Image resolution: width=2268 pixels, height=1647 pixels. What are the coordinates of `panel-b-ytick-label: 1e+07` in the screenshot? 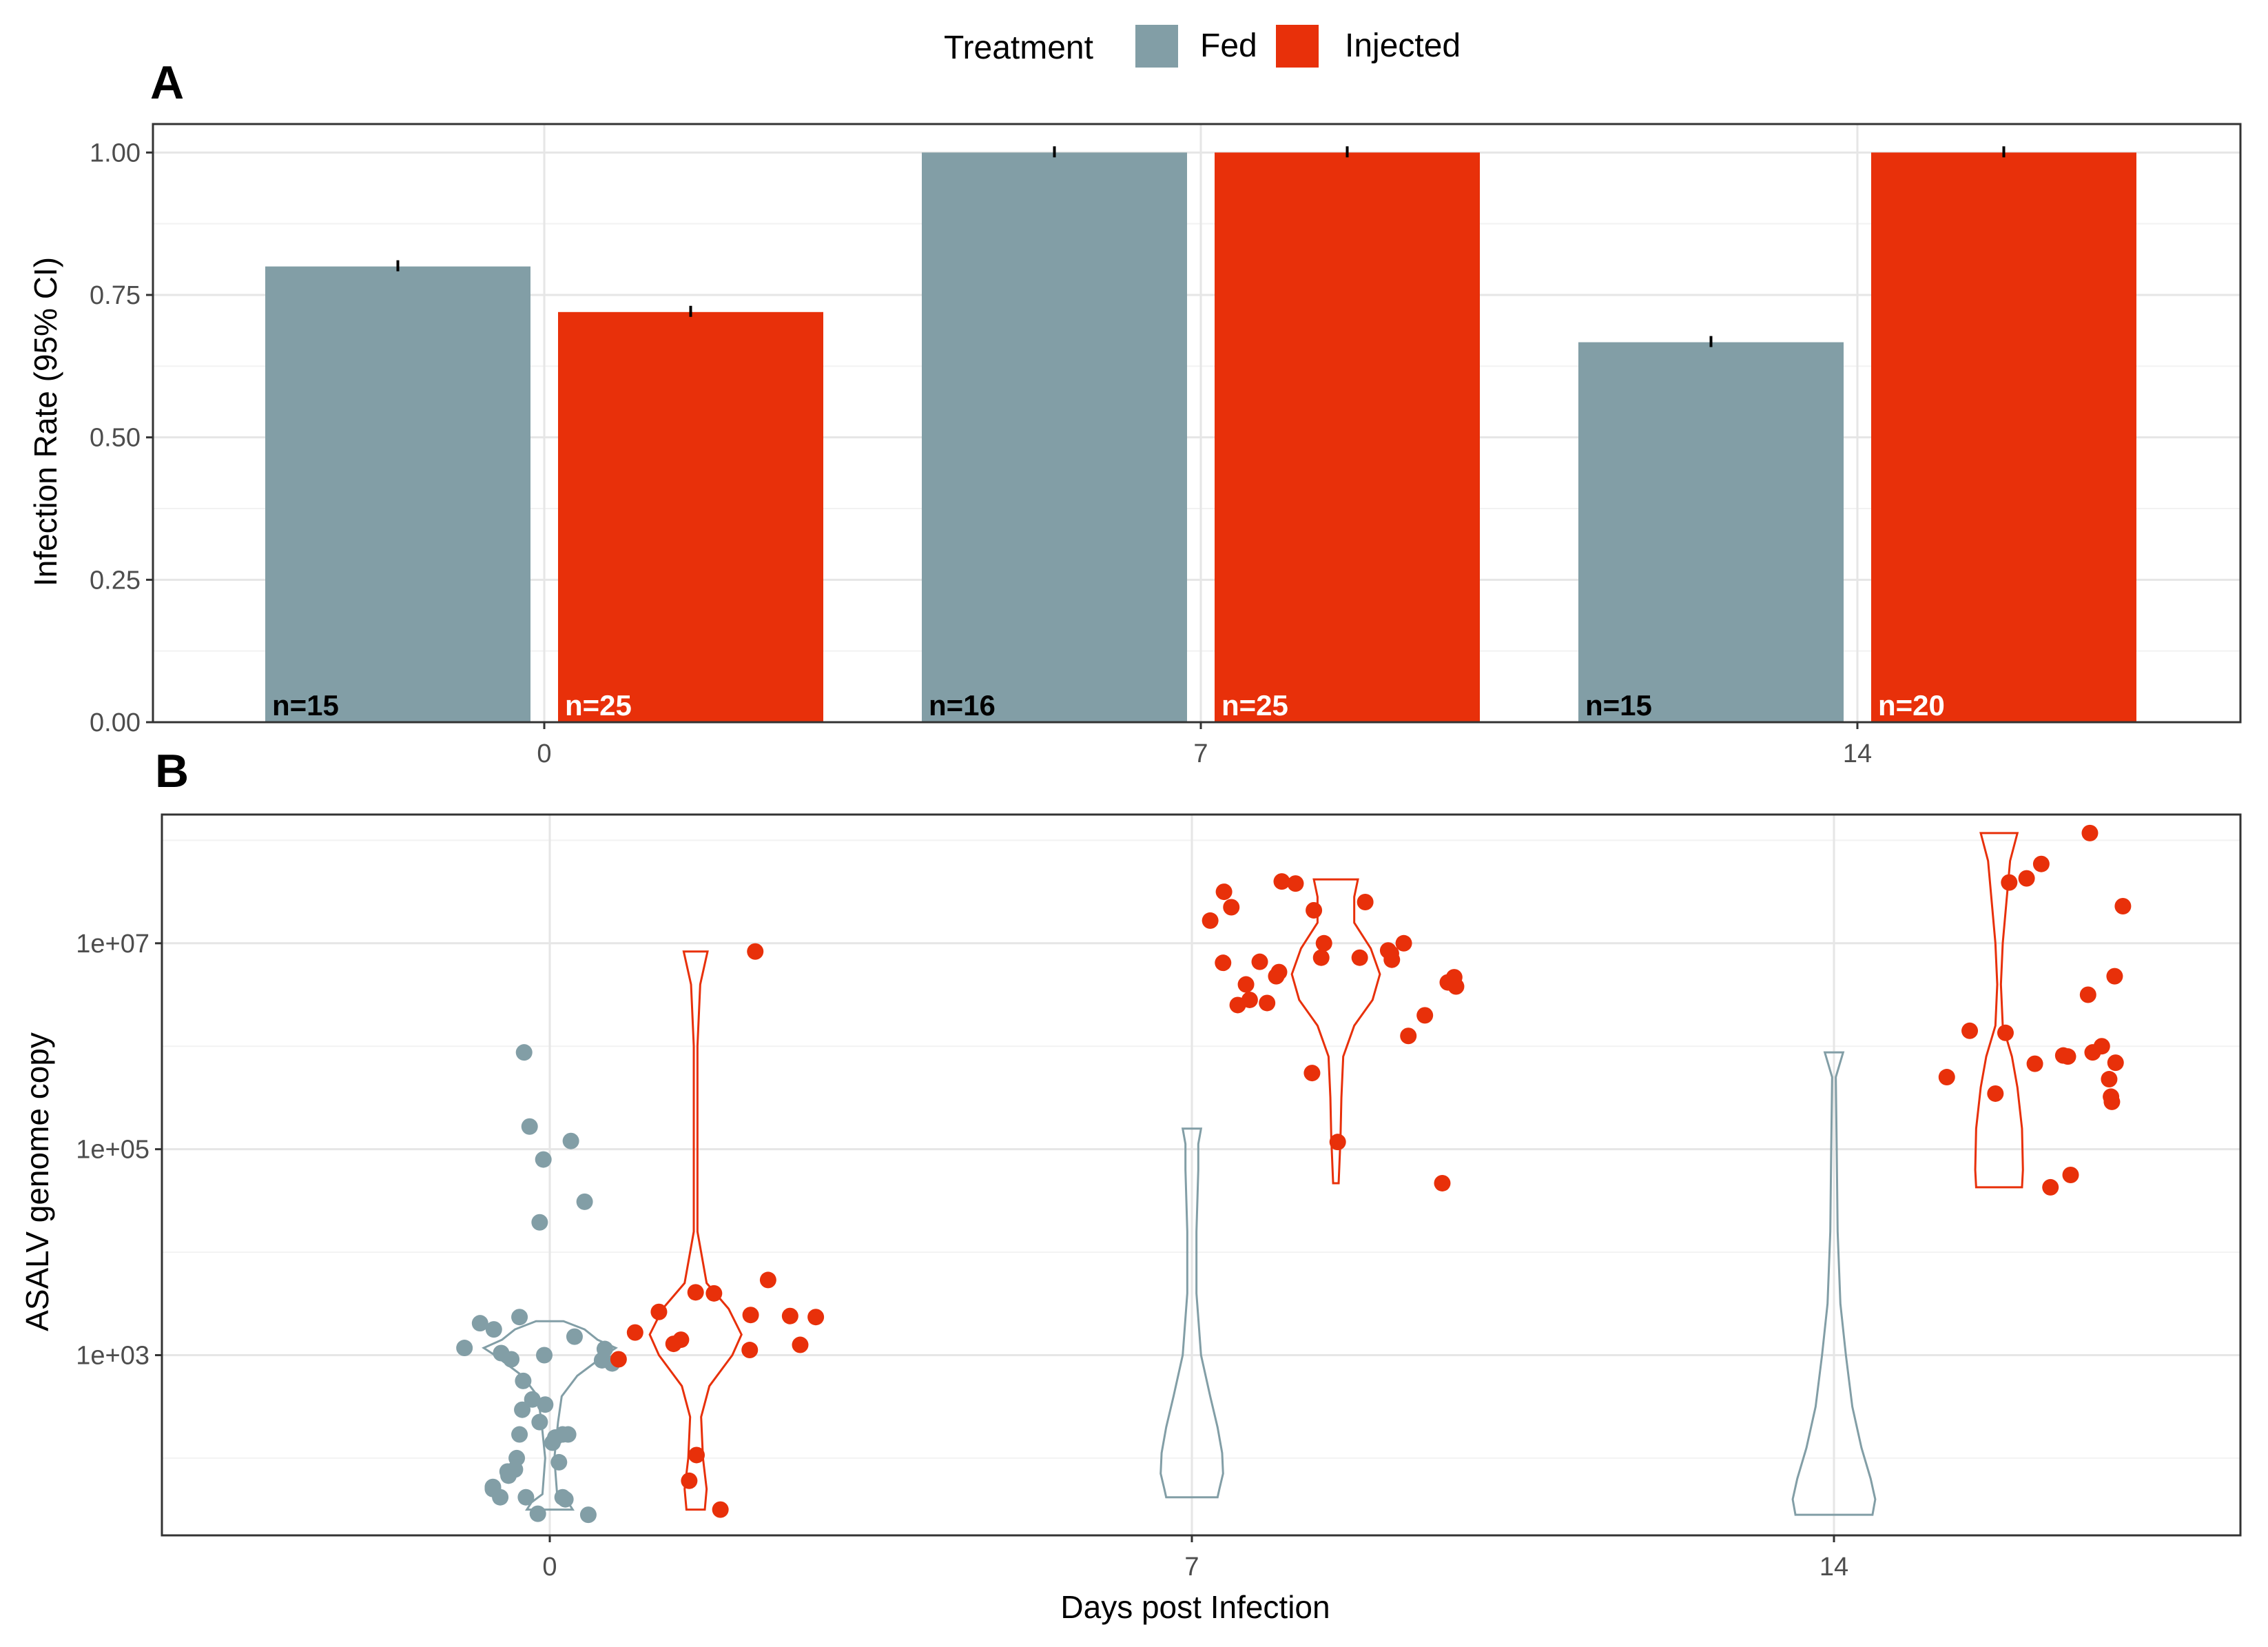 It's located at (113, 944).